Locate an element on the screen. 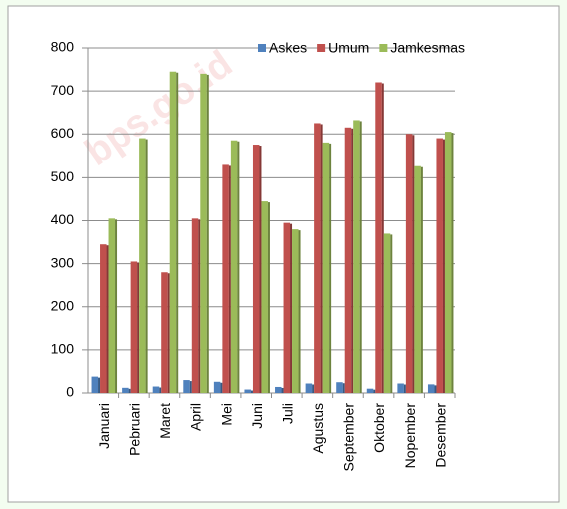  y-tick-label: 300 is located at coordinates (63, 262).